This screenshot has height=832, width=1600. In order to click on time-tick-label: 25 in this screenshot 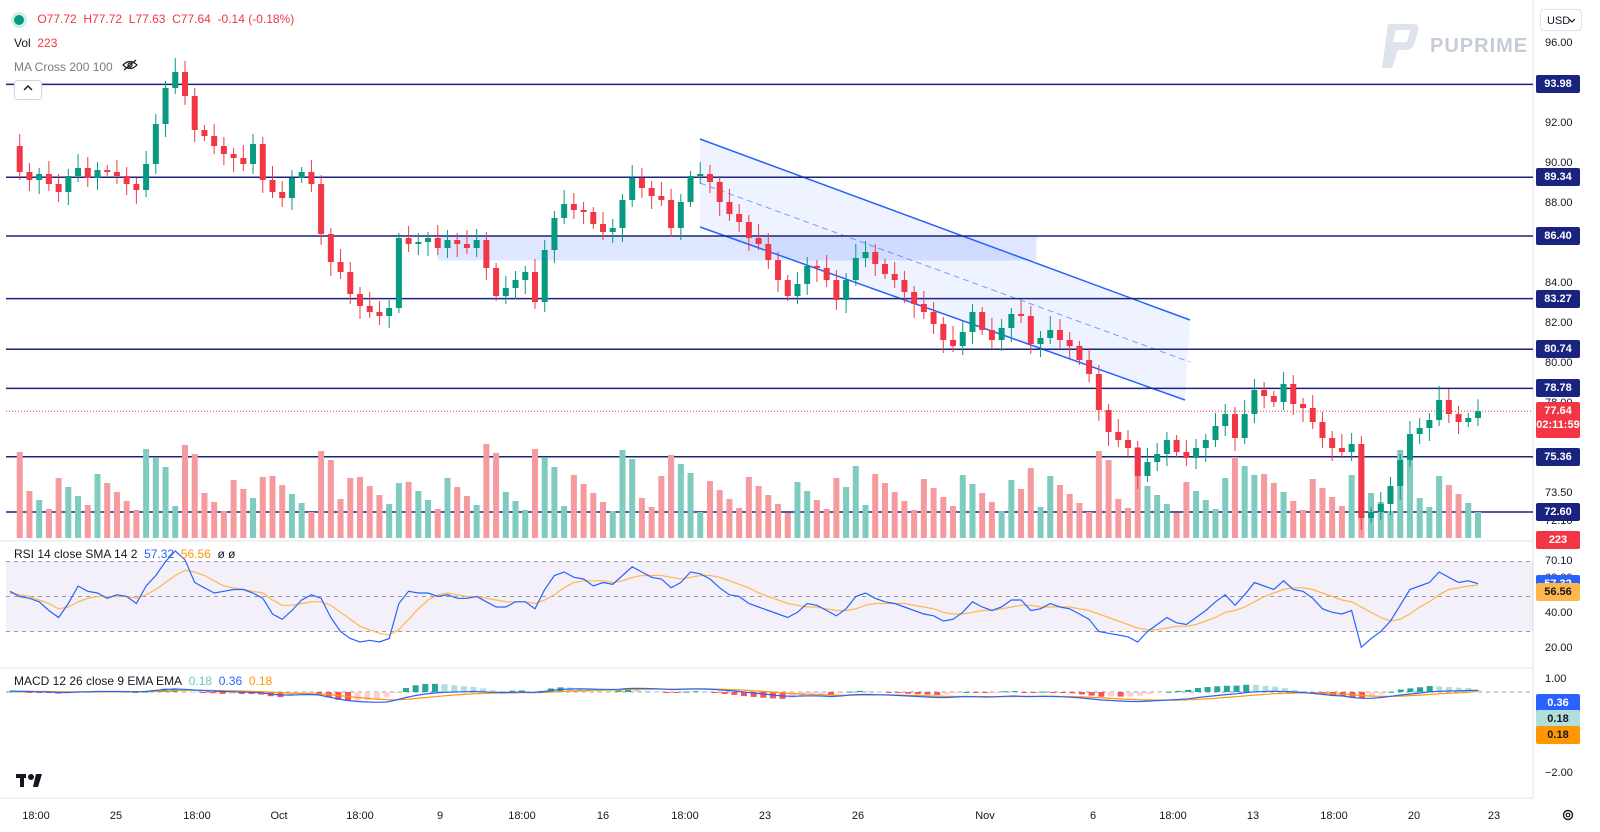, I will do `click(116, 816)`.